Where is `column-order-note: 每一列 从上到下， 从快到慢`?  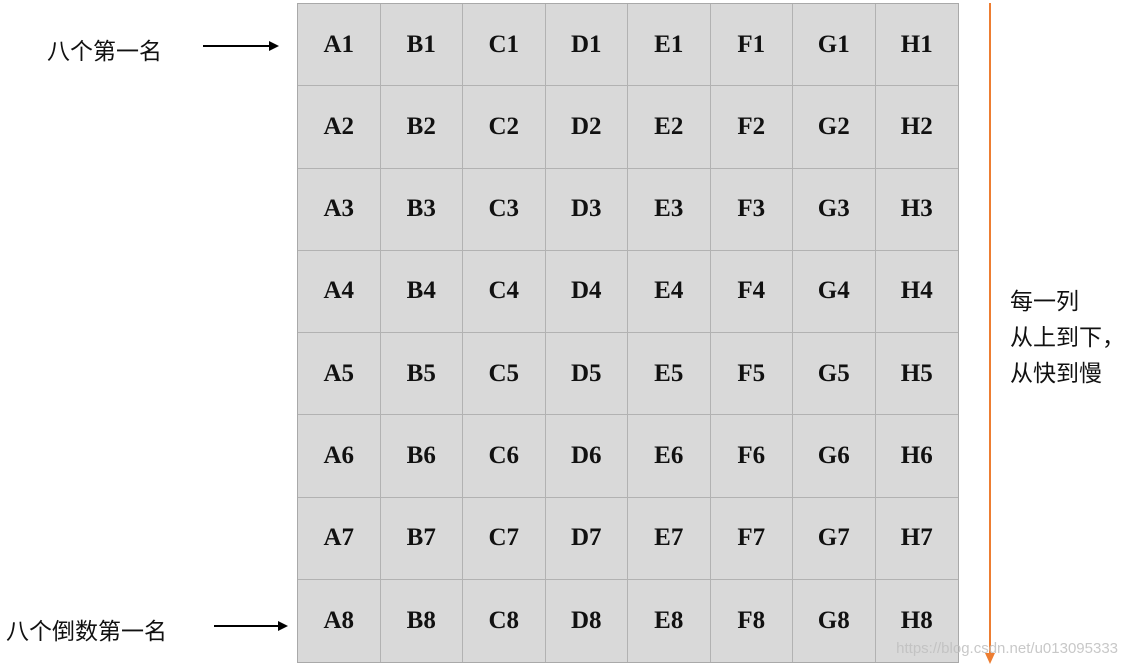
column-order-note: 每一列 从上到下， 从快到慢 is located at coordinates (1067, 338).